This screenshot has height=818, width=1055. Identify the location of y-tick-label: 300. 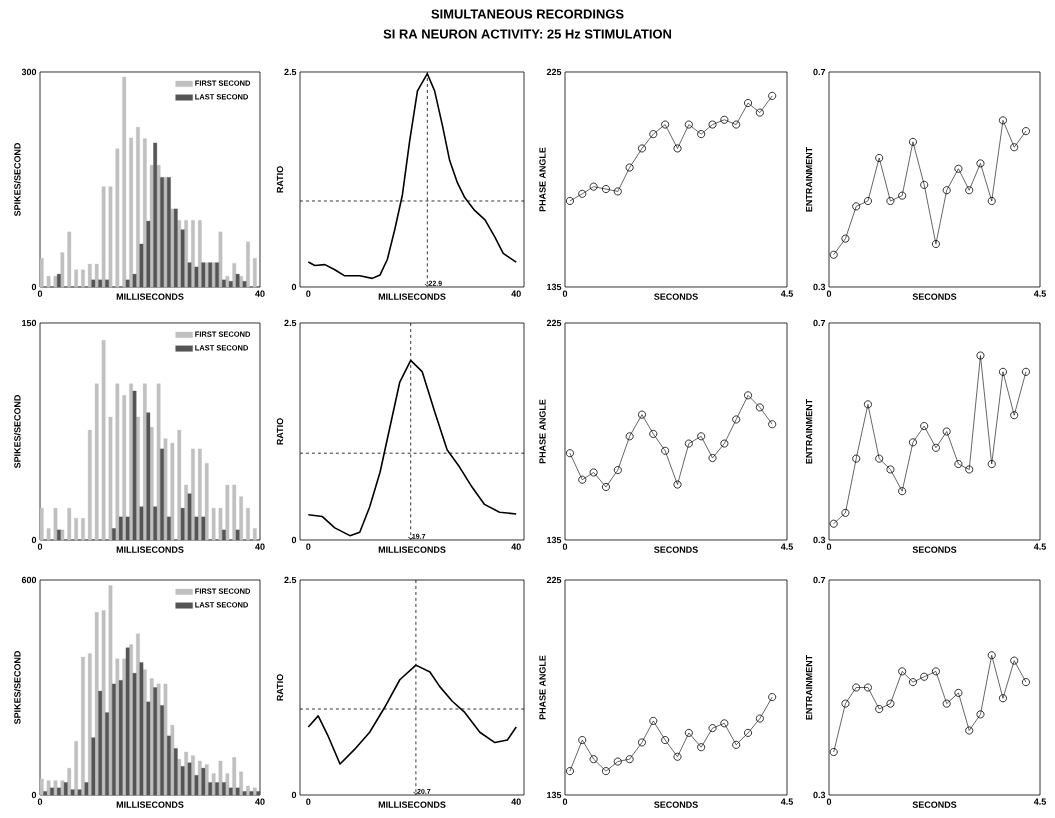
(29, 72).